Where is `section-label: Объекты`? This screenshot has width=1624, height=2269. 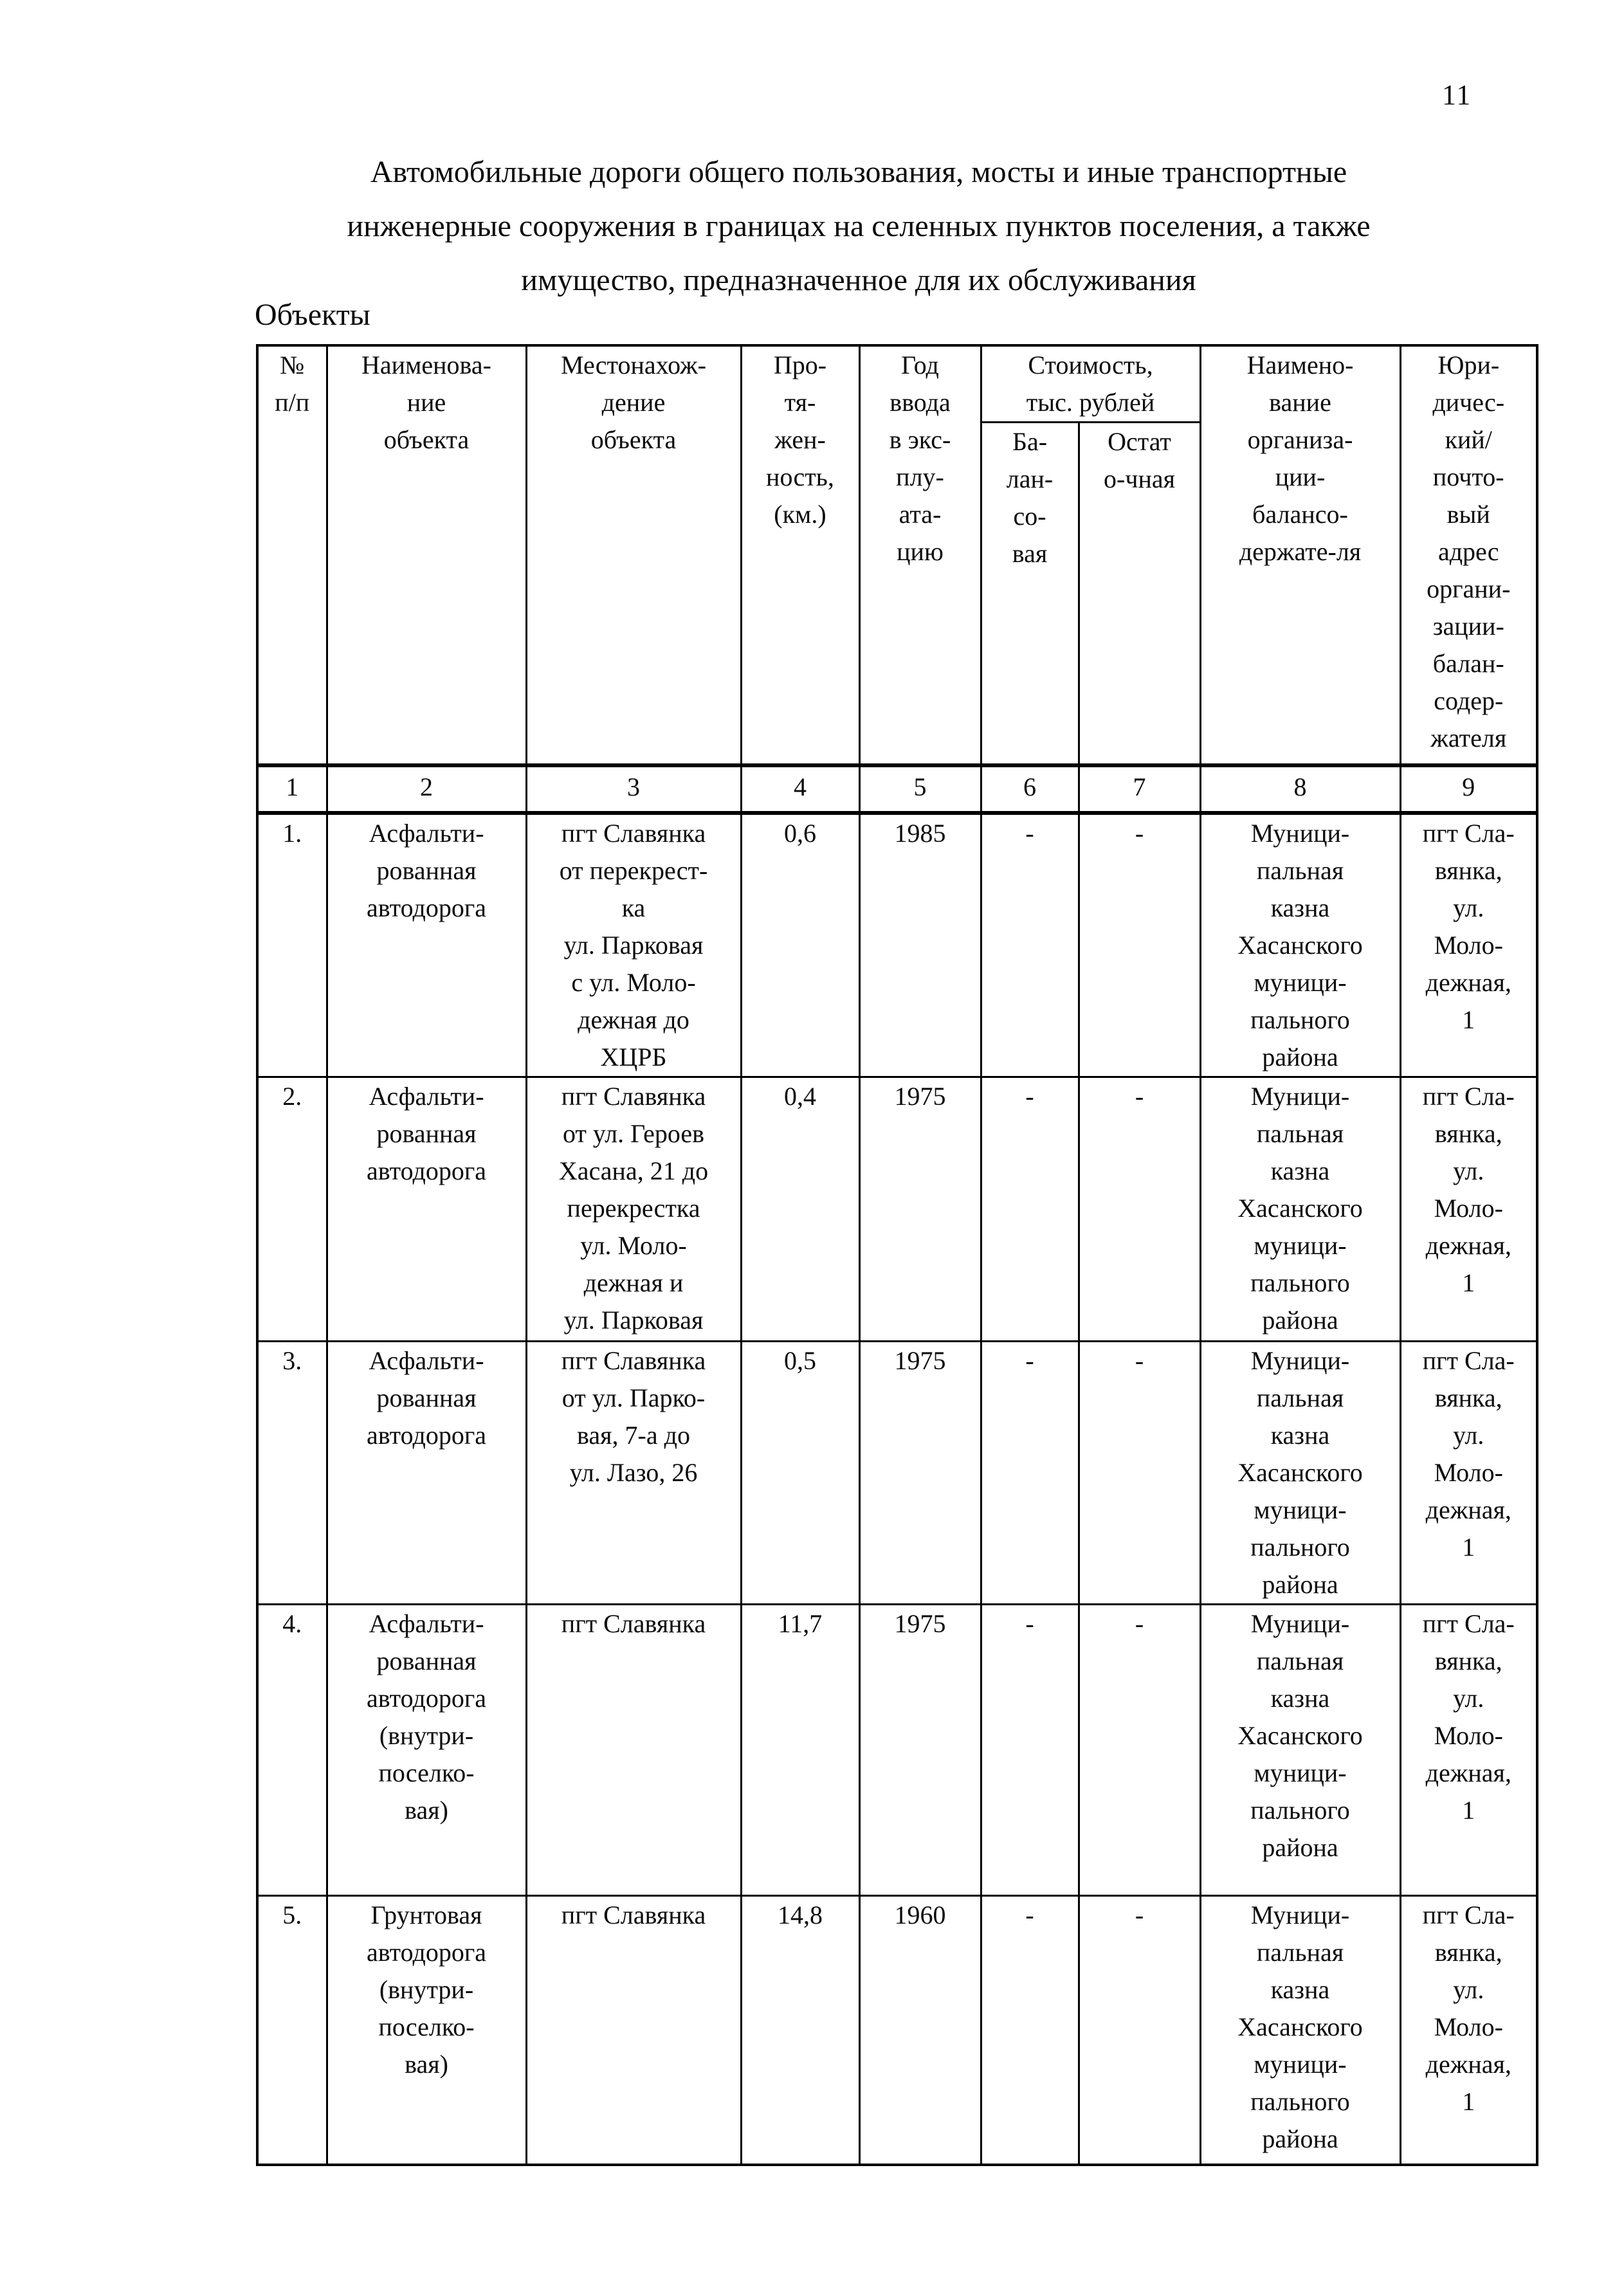 section-label: Объекты is located at coordinates (312, 315).